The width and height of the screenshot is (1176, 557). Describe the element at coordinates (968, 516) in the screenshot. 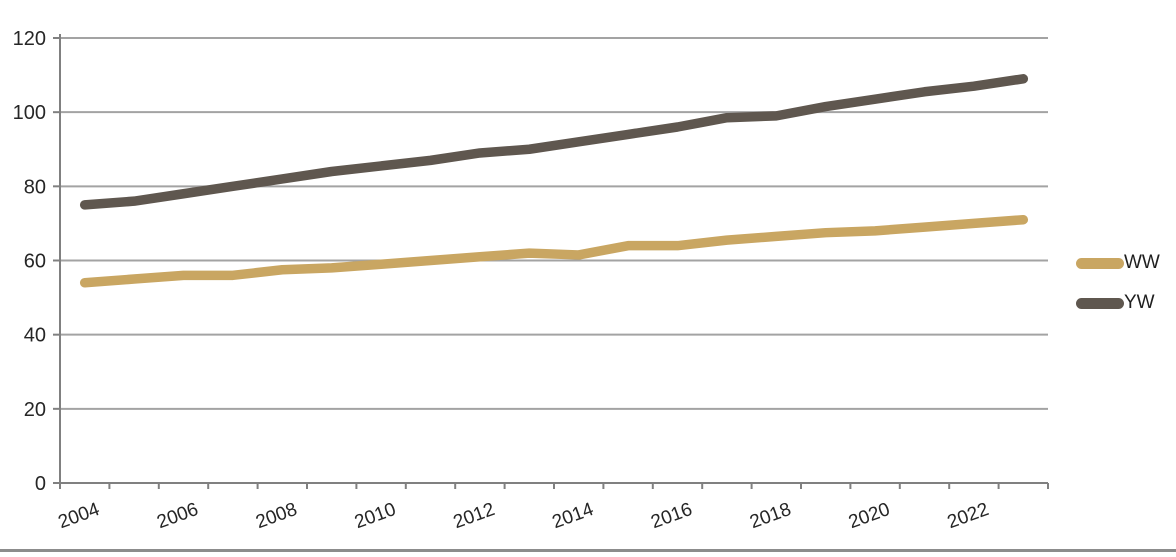

I see `svg-text: 2022` at that location.